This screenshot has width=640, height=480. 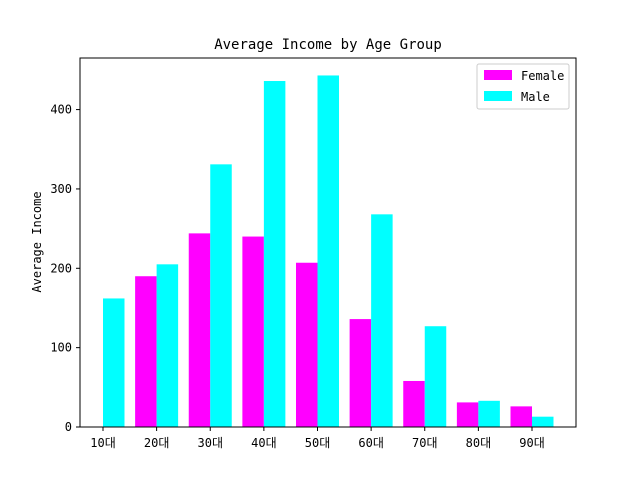 I want to click on y-tick-label-3: 300, so click(x=61, y=189).